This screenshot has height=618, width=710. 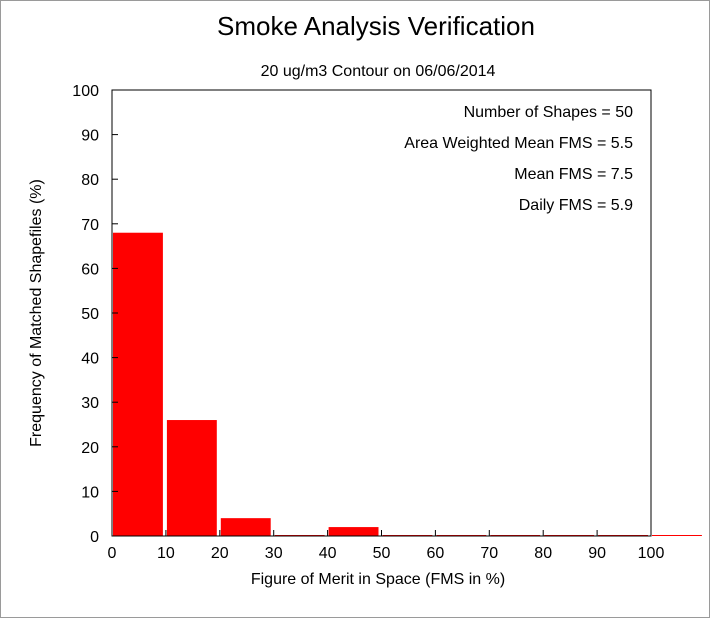 What do you see at coordinates (90, 136) in the screenshot?
I see `y-tick-label: 90` at bounding box center [90, 136].